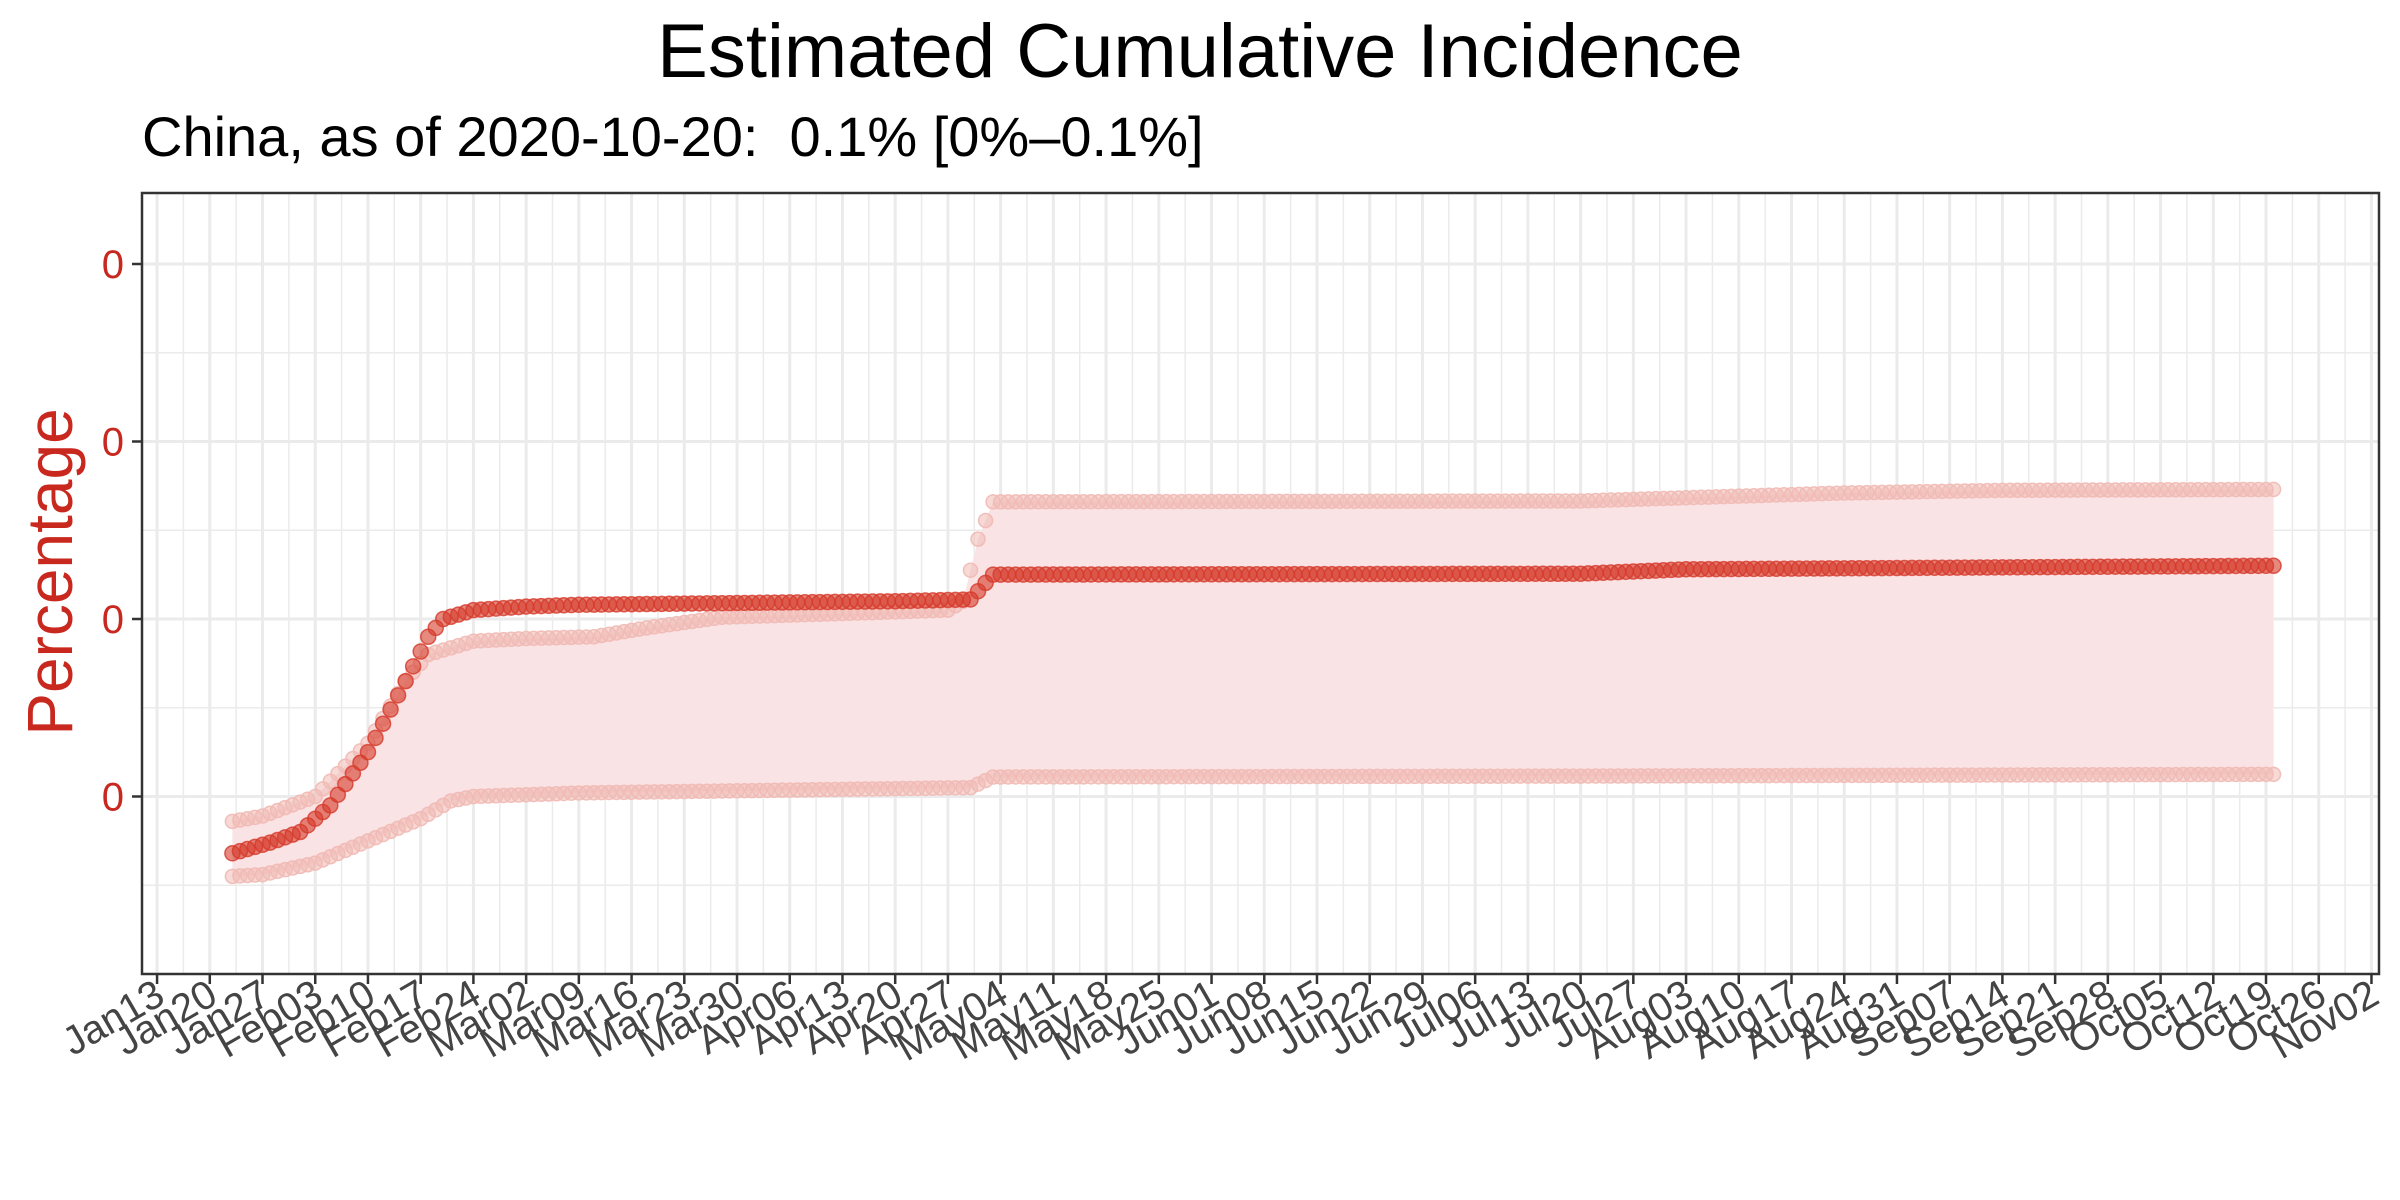 The height and width of the screenshot is (1200, 2400). I want to click on chart-title: Estimated Cumulative Incidence, so click(1200, 51).